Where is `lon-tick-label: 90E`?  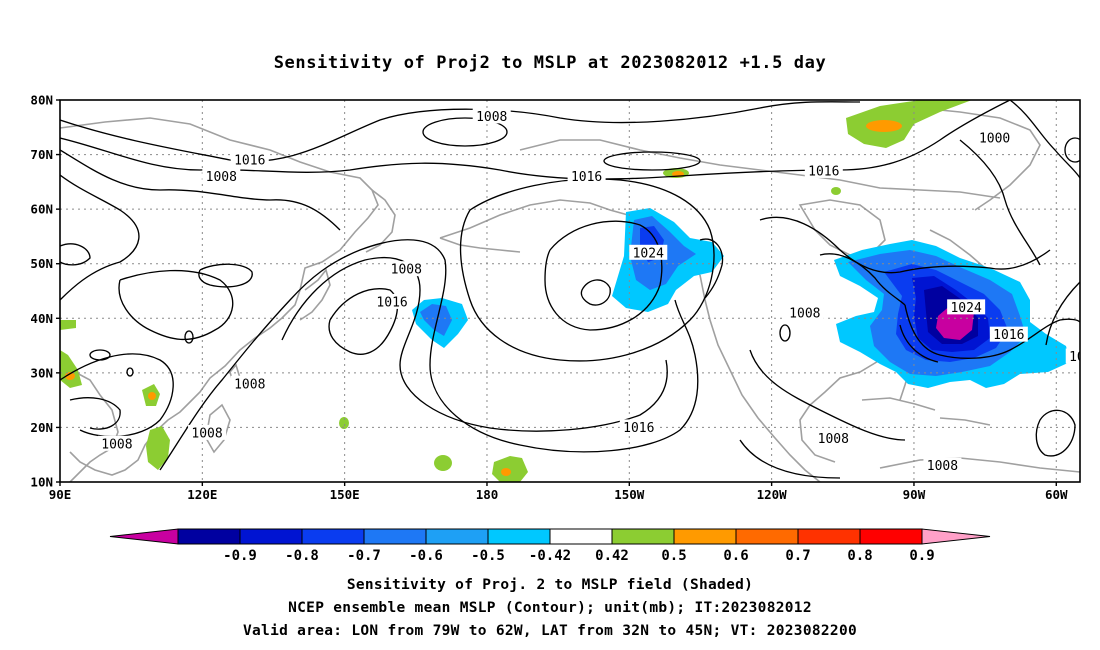
lon-tick-label: 90E is located at coordinates (60, 494).